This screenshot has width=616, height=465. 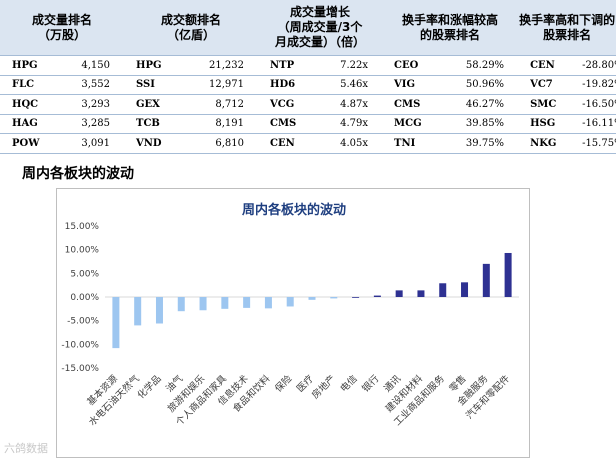 What do you see at coordinates (149, 387) in the screenshot?
I see `x-tick-label: 化学品` at bounding box center [149, 387].